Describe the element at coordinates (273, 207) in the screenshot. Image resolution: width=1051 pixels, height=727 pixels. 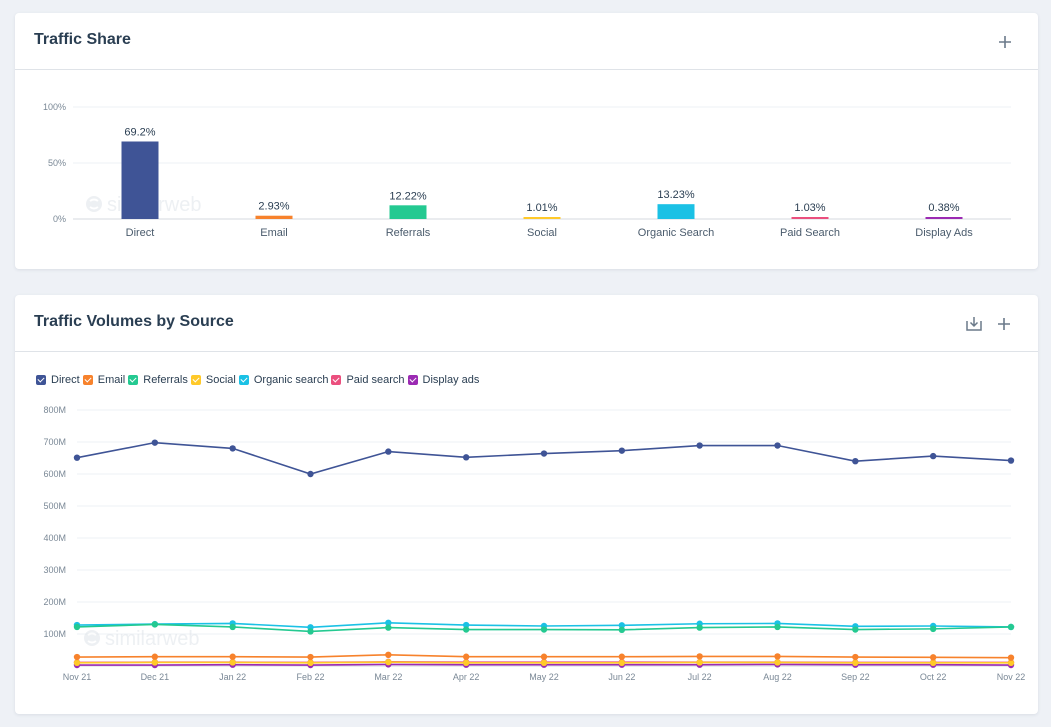
I see `bar-value-label: 2.93%` at that location.